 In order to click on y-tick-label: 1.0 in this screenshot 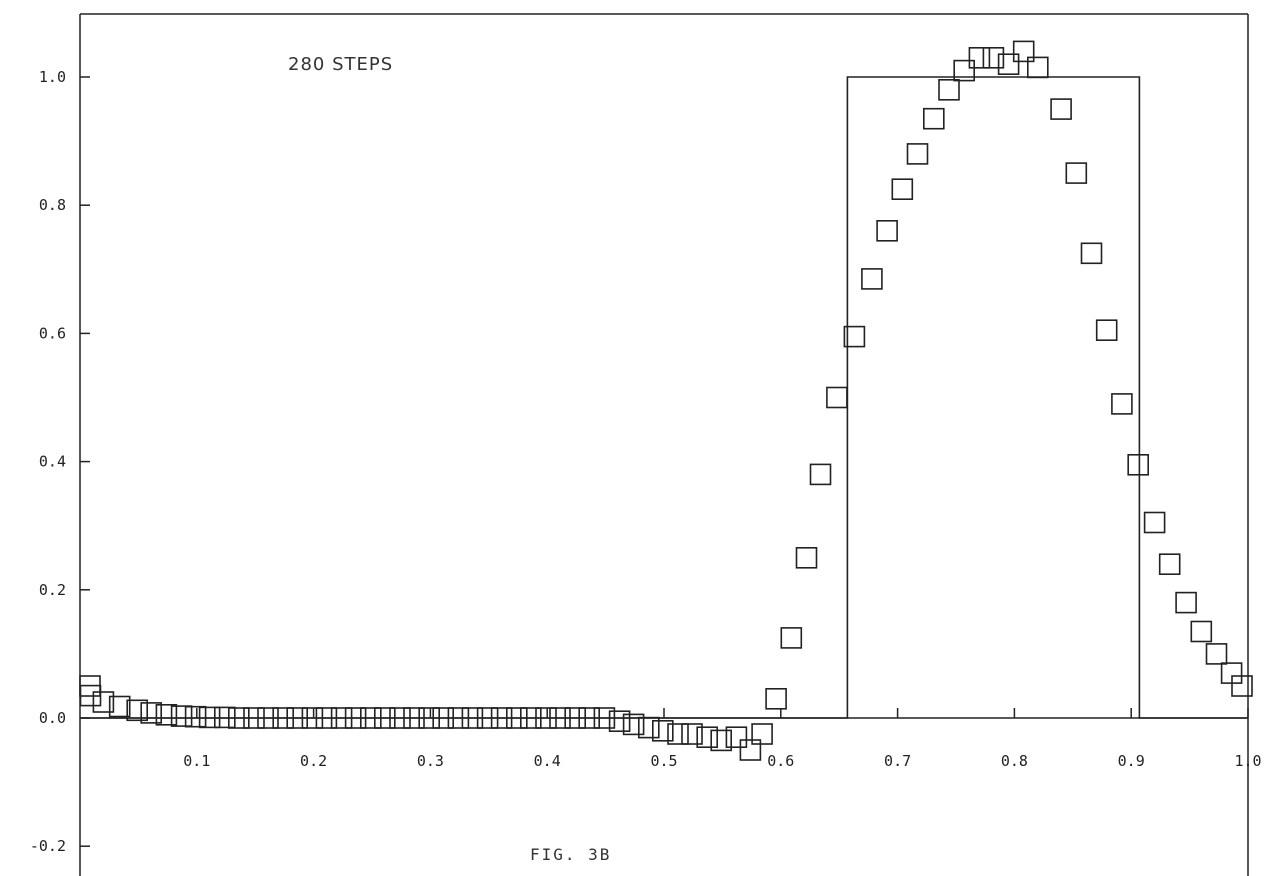, I will do `click(52, 77)`.